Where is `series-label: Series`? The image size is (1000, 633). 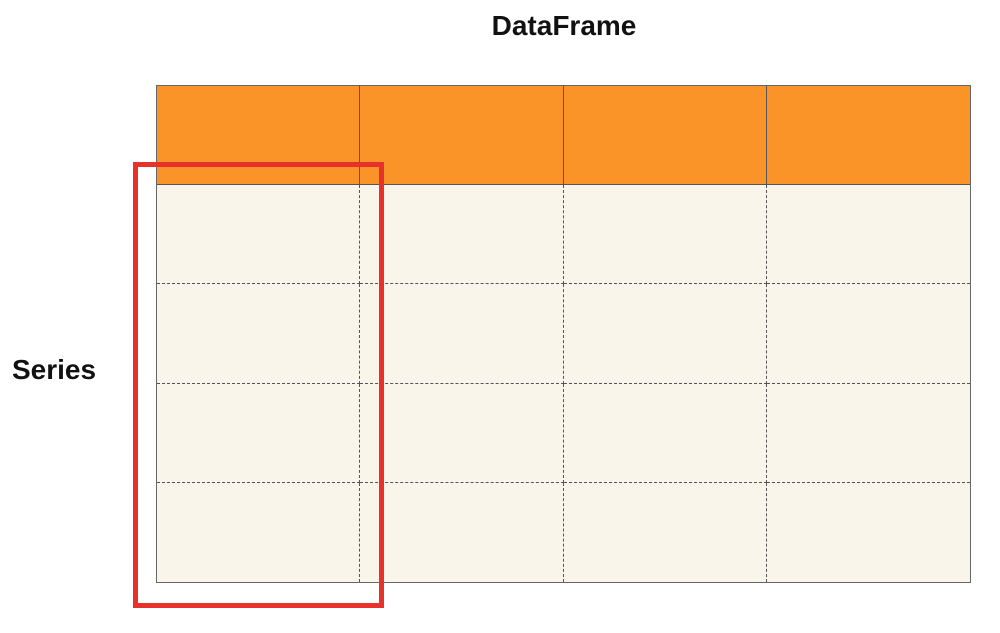
series-label: Series is located at coordinates (54, 369).